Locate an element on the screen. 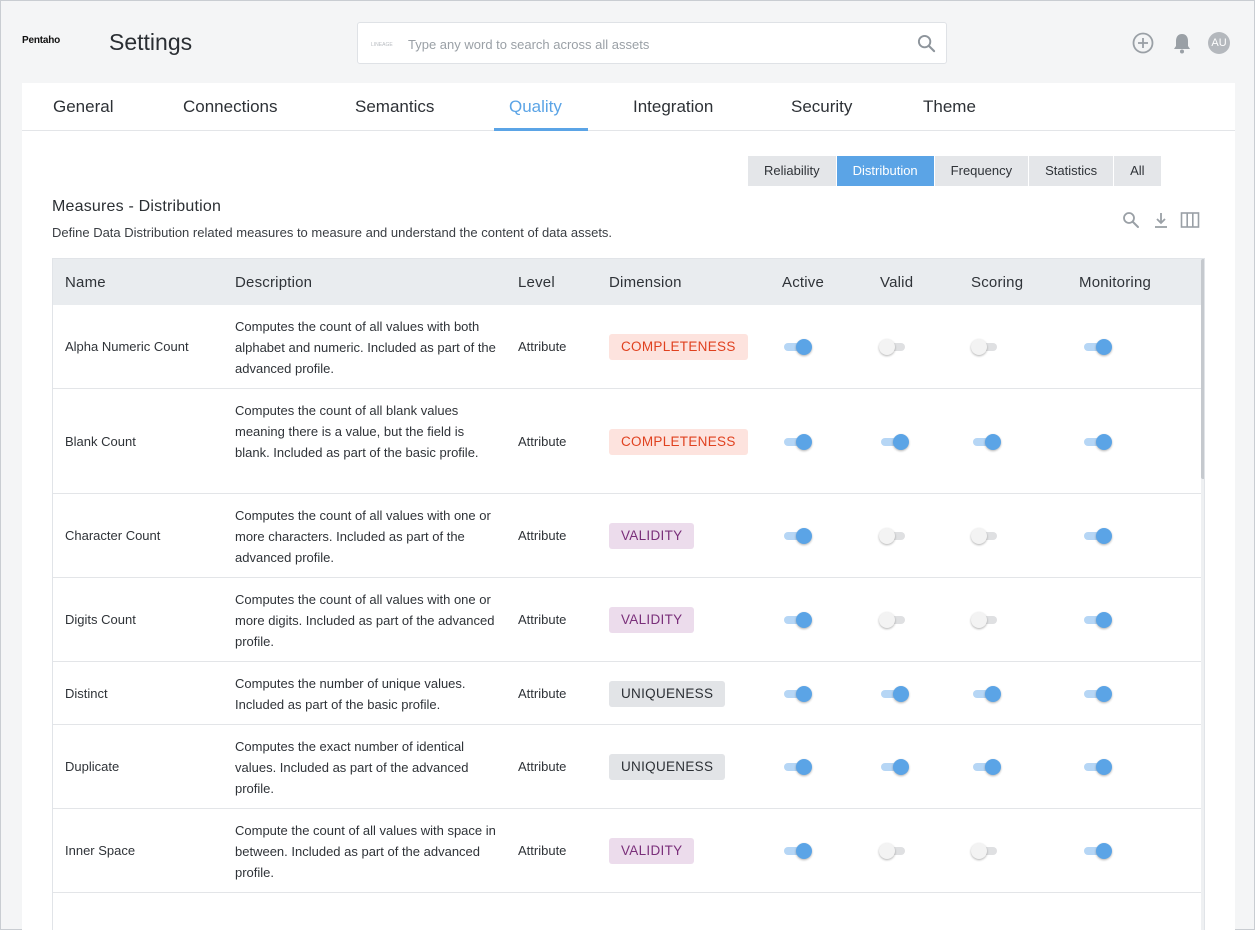 The image size is (1255, 930). table-scrollbar is located at coordinates (1202, 594).